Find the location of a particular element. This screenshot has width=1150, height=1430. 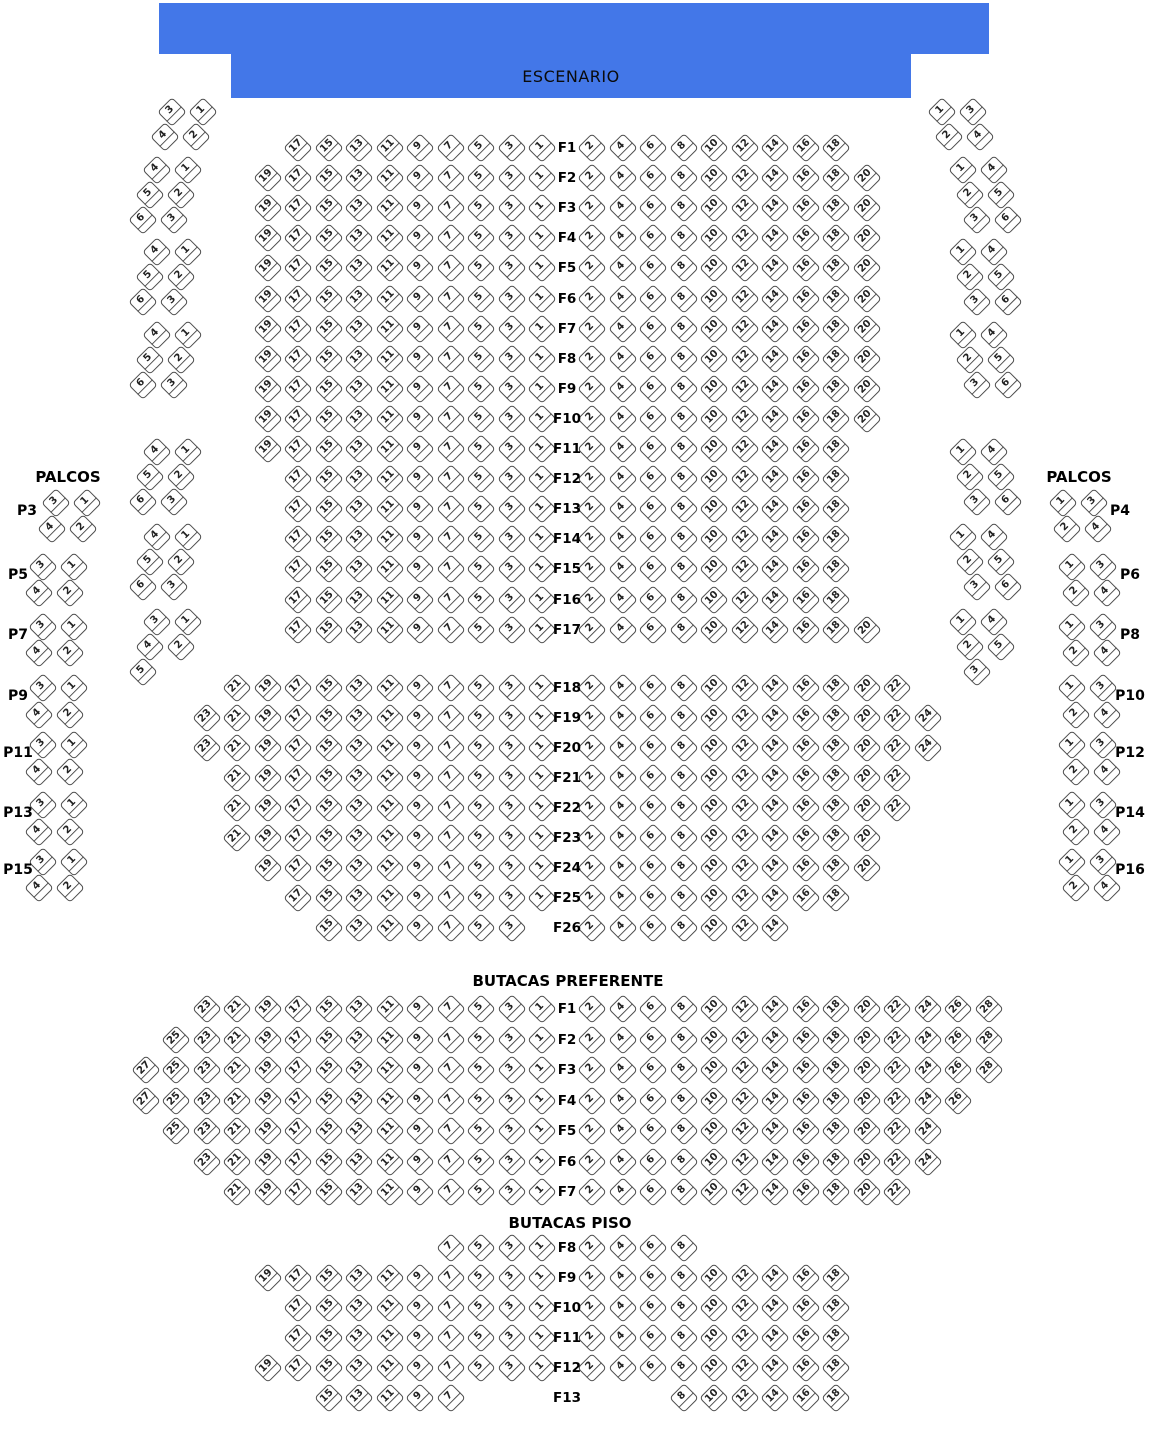

seat-P4-4: 4 is located at coordinates (1098, 529).